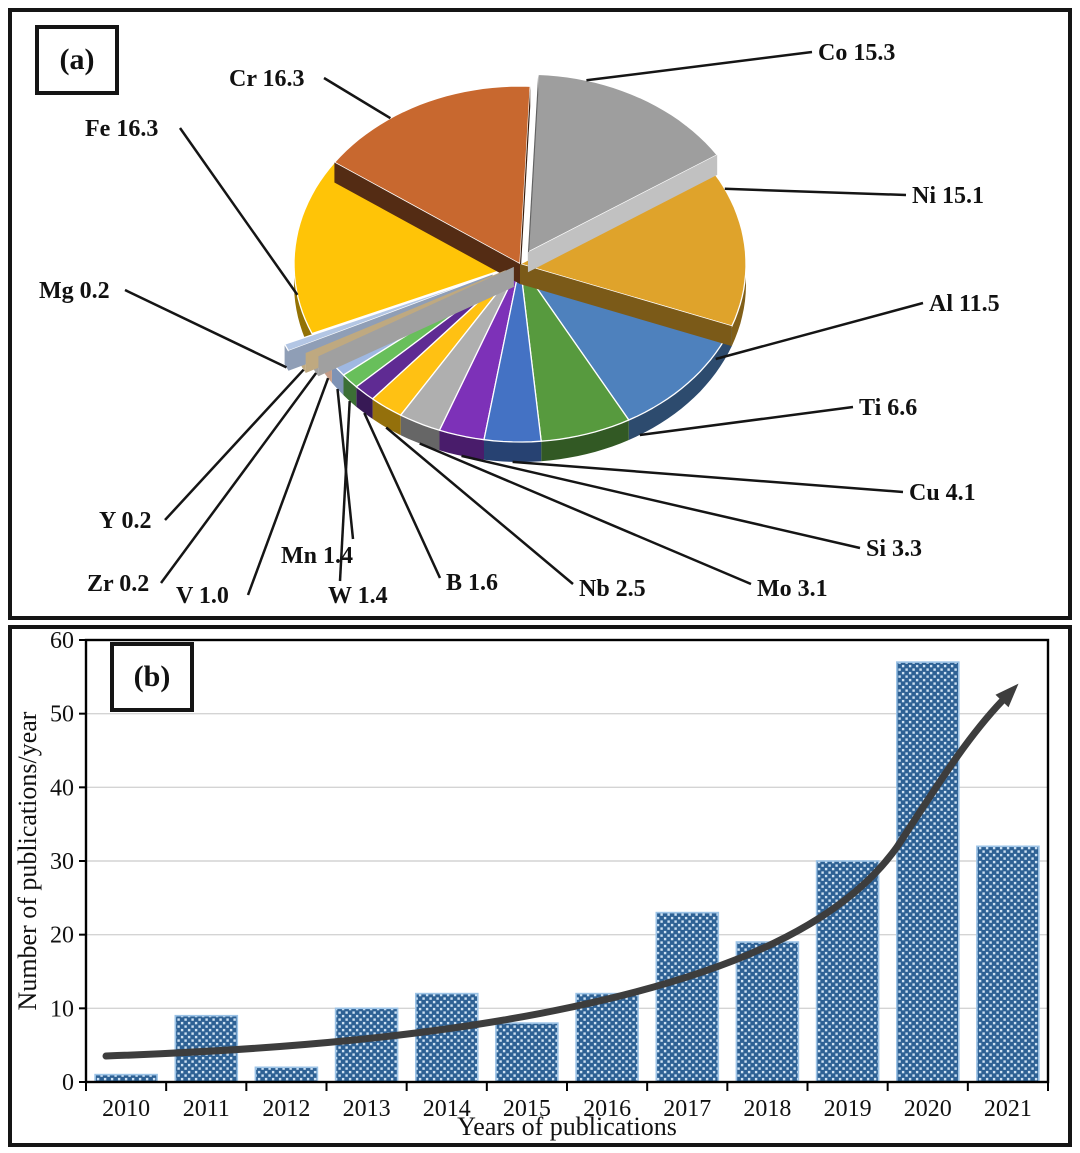 Image resolution: width=1080 pixels, height=1153 pixels. I want to click on pie-label-ni: Ni 15.1, so click(948, 196).